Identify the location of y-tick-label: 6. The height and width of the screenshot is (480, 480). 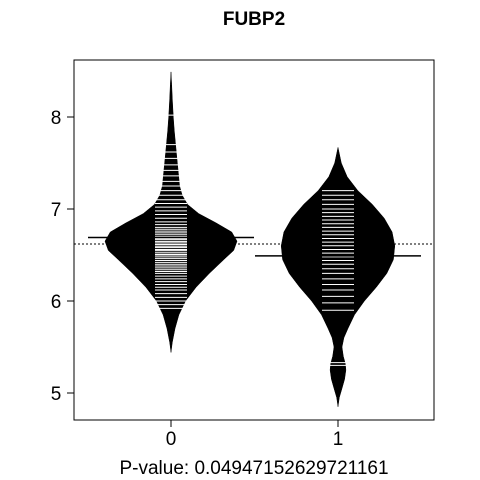
(56, 302).